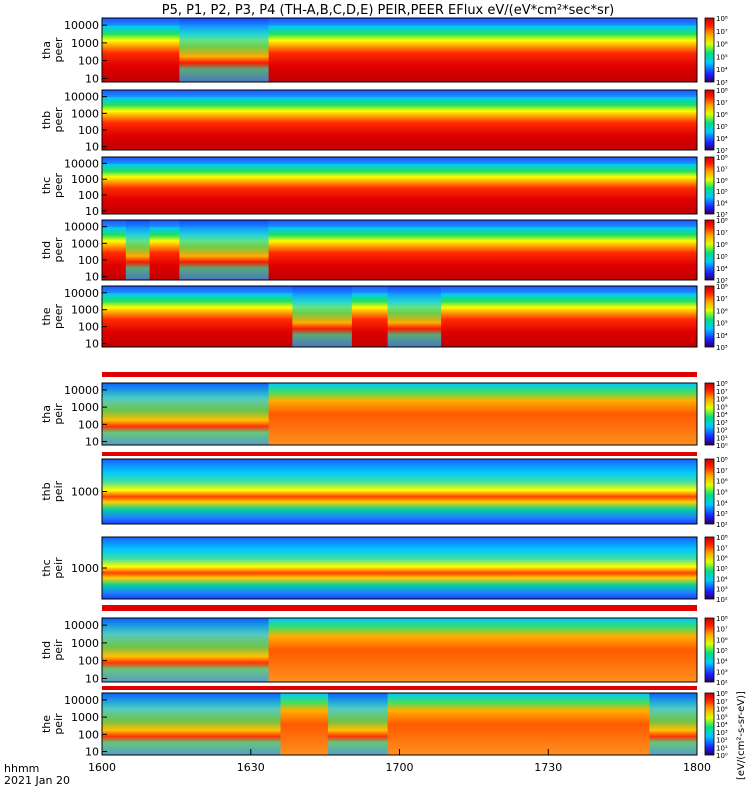 This screenshot has height=800, width=750. What do you see at coordinates (697, 767) in the screenshot?
I see `time-tick-label: 1800` at bounding box center [697, 767].